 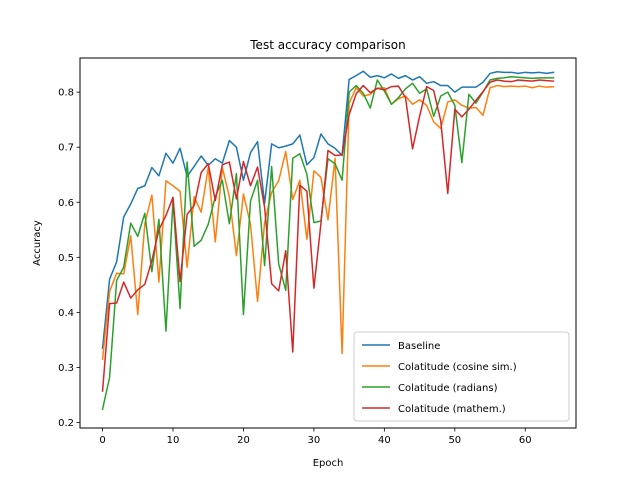 I want to click on legend-label-1: Baseline, so click(x=419, y=346).